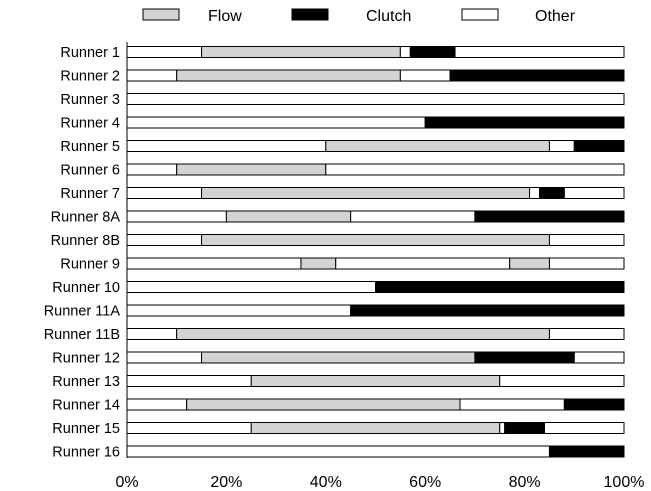 The height and width of the screenshot is (491, 651). Describe the element at coordinates (86, 406) in the screenshot. I see `category-label: Runner 14` at that location.